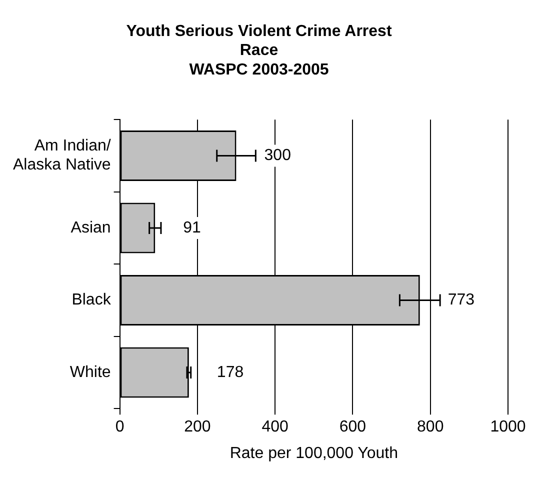 This screenshot has height=477, width=533. What do you see at coordinates (90, 227) in the screenshot?
I see `y-tick-label: Asian` at bounding box center [90, 227].